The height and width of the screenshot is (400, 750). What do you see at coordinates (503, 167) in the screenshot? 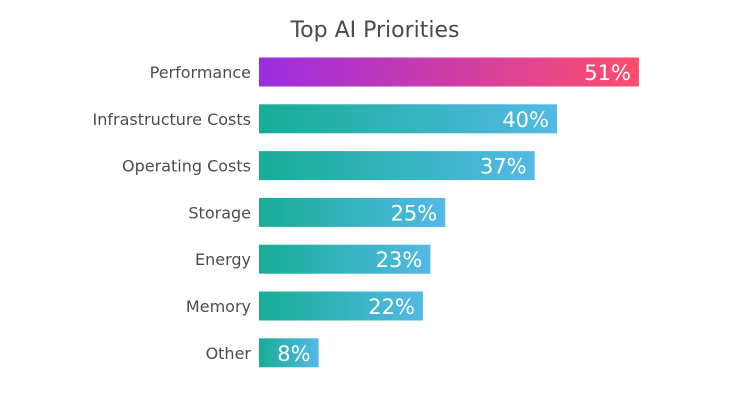
I see `value-label-operating-costs: 37%` at bounding box center [503, 167].